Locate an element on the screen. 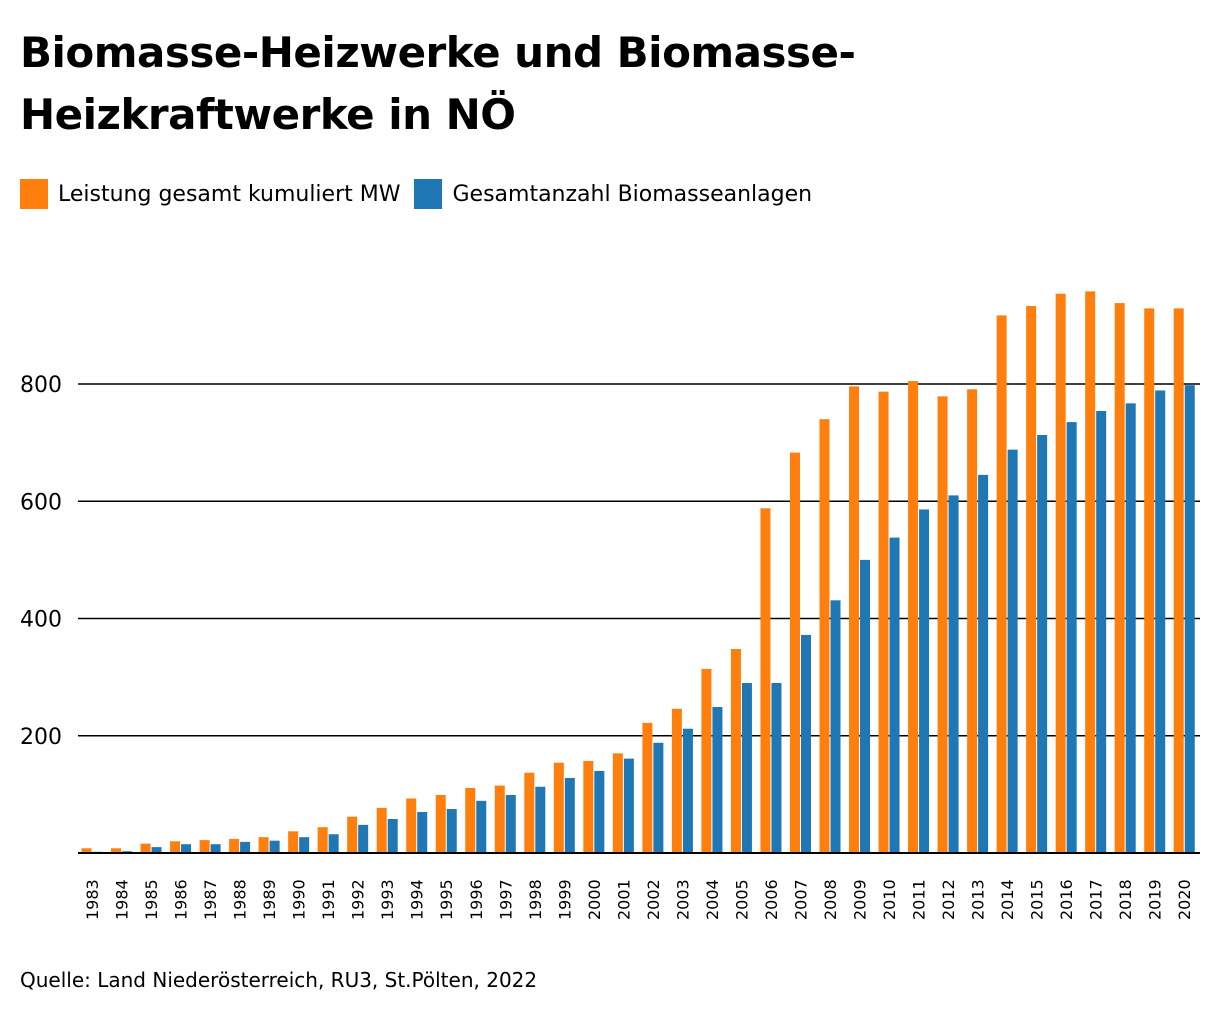 This screenshot has width=1220, height=1020. x-tick-label: 2012 is located at coordinates (948, 899).